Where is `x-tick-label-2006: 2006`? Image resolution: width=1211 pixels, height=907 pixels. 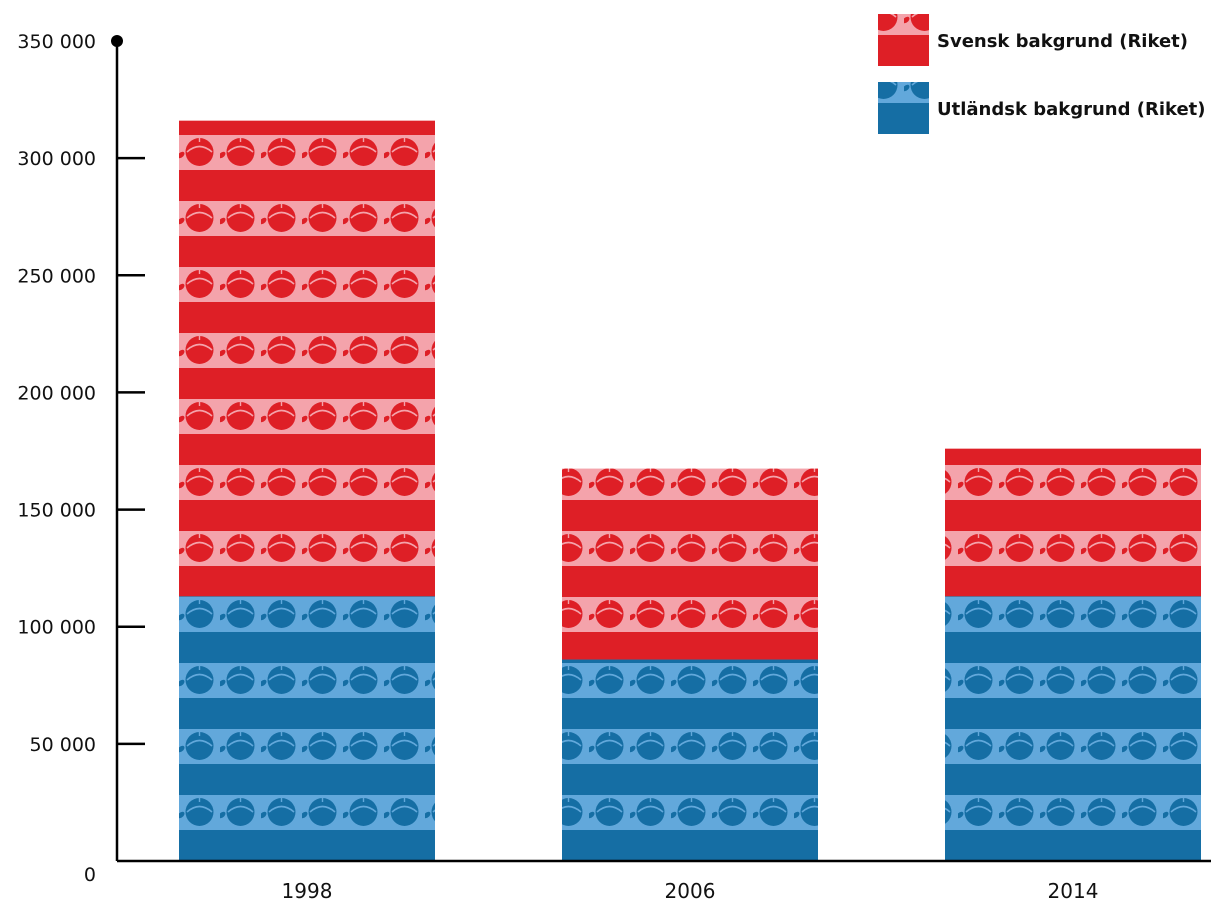 x-tick-label-2006: 2006 is located at coordinates (690, 891).